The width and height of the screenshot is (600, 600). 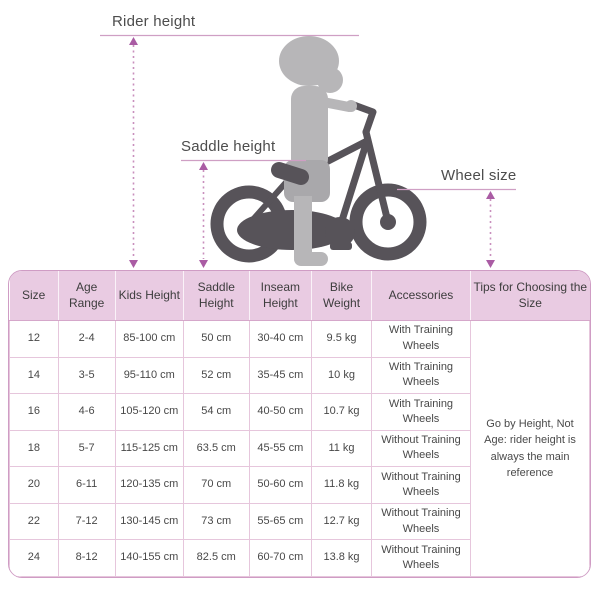 What do you see at coordinates (421, 296) in the screenshot?
I see `header-accessories: Accessories` at bounding box center [421, 296].